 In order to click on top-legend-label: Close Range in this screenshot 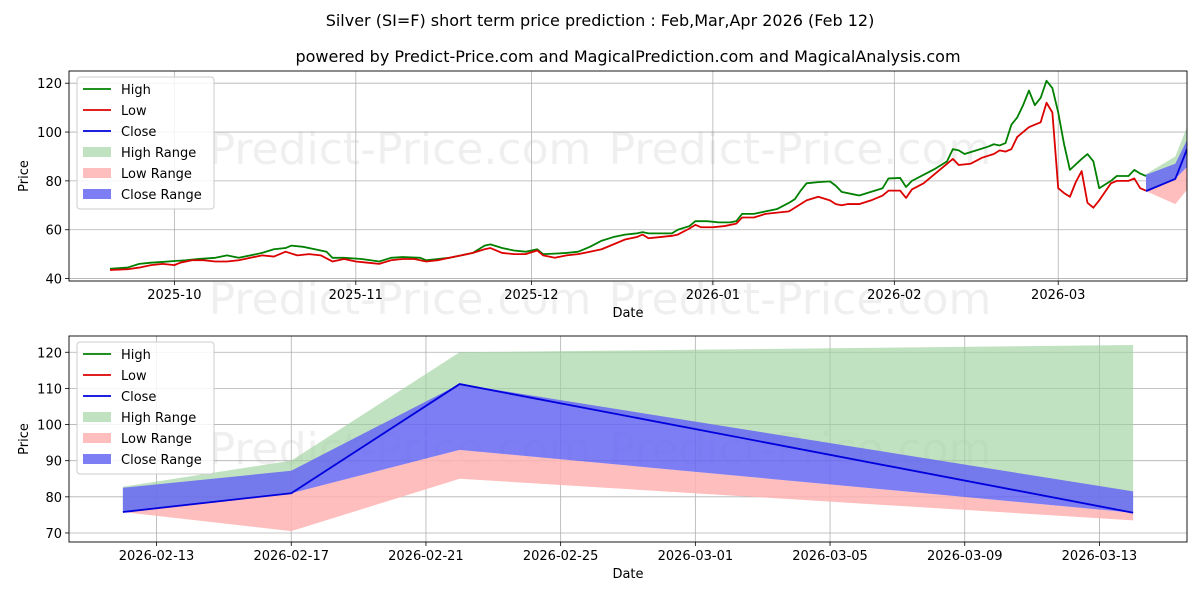, I will do `click(161, 195)`.